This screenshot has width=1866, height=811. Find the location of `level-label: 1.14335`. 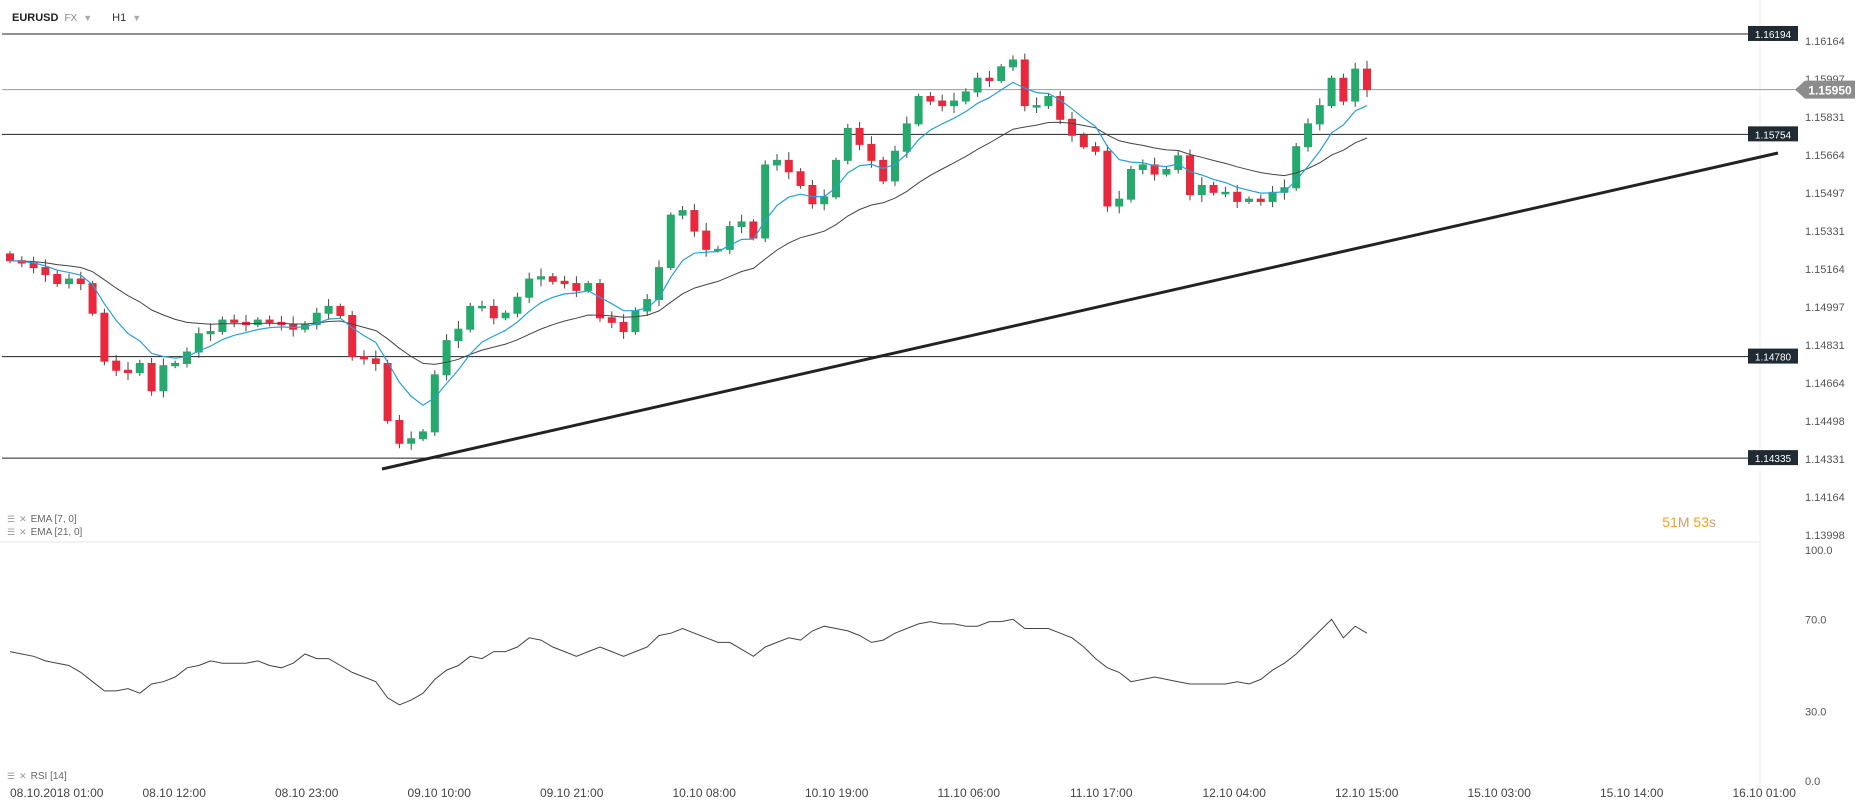

level-label: 1.14335 is located at coordinates (1773, 459).